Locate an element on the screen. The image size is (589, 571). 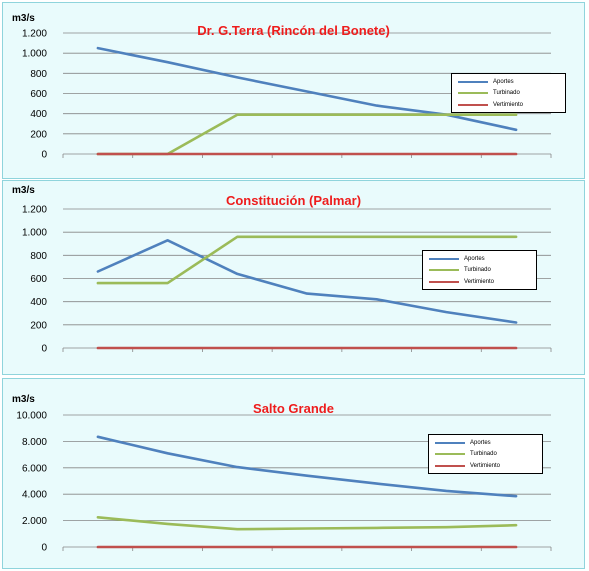
chart-title: Dr. G.Terra (Rincón del Bonete) is located at coordinates (293, 30).